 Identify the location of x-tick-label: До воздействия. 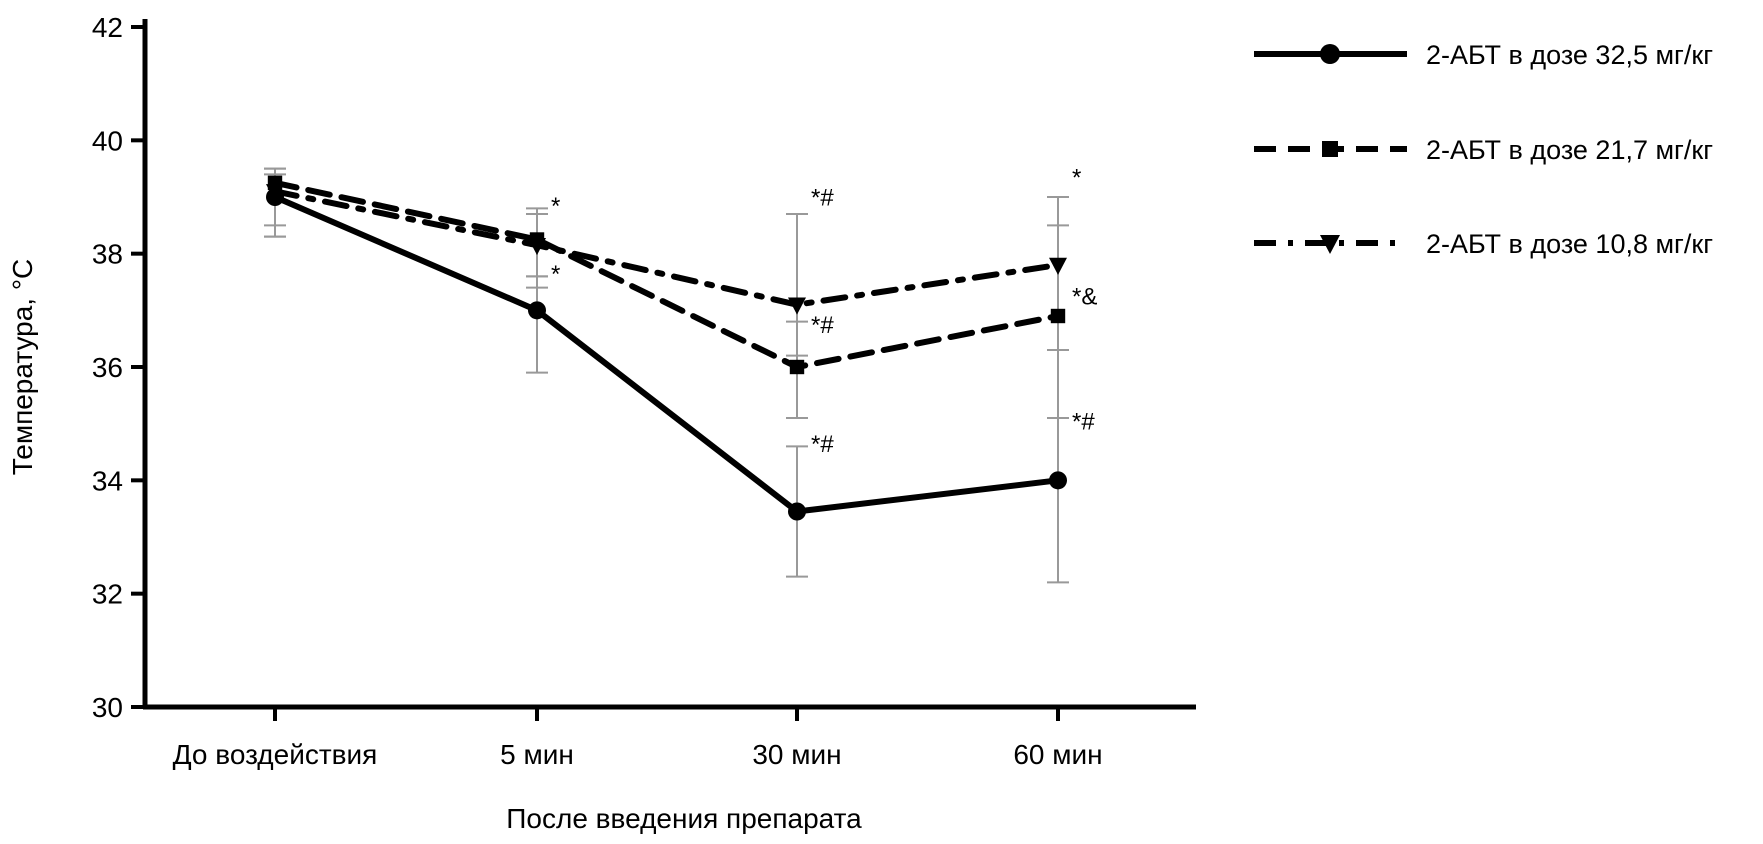
(275, 754).